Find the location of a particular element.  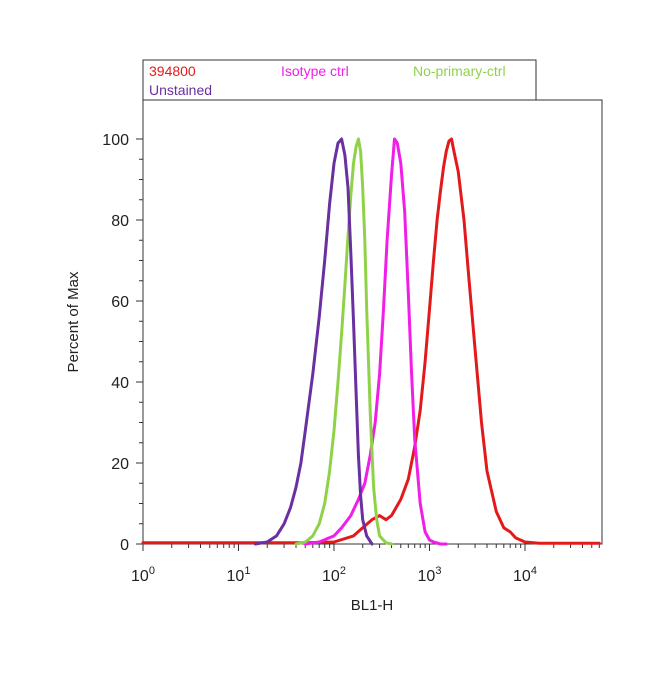

legend-entry-isotype-ctrl: Isotype ctrl is located at coordinates (315, 71).